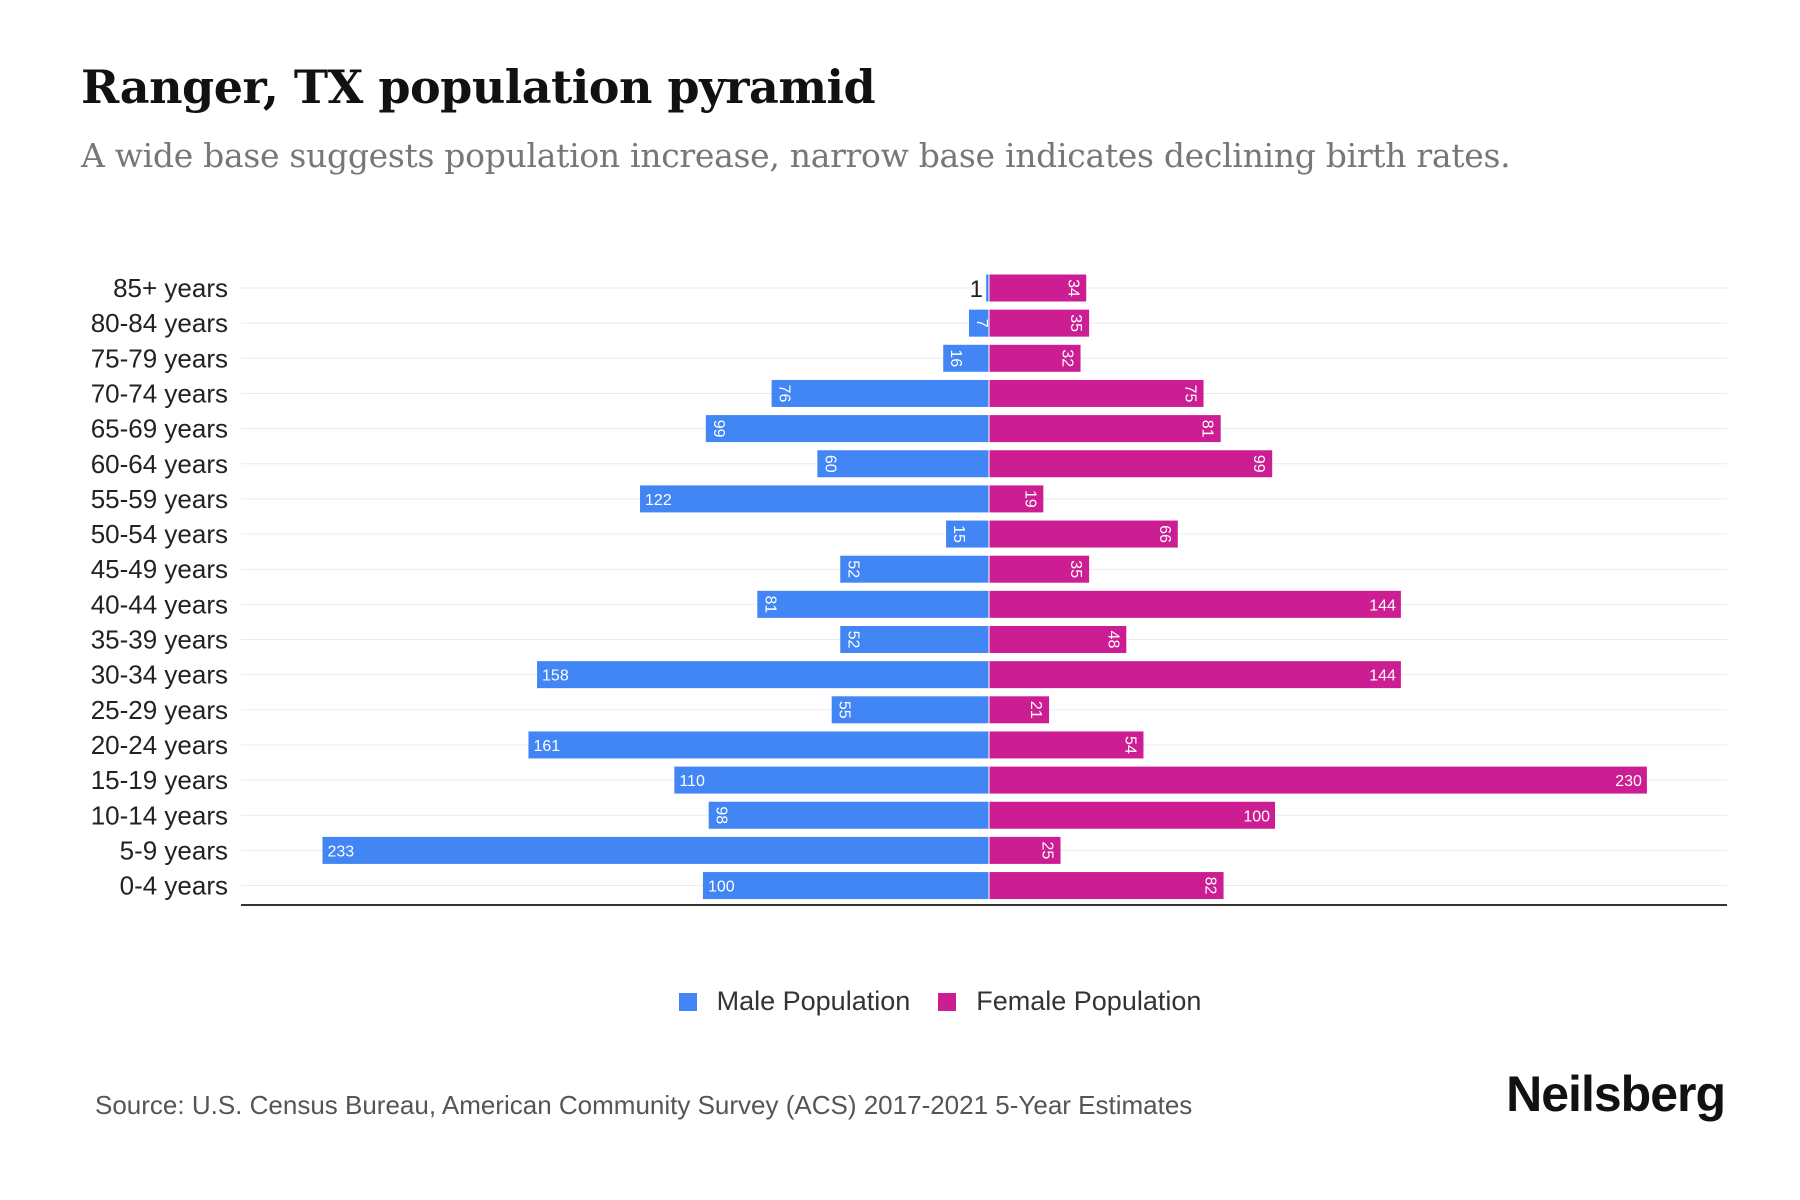 This screenshot has height=1200, width=1800. I want to click on category-label: 50-54 years, so click(159, 534).